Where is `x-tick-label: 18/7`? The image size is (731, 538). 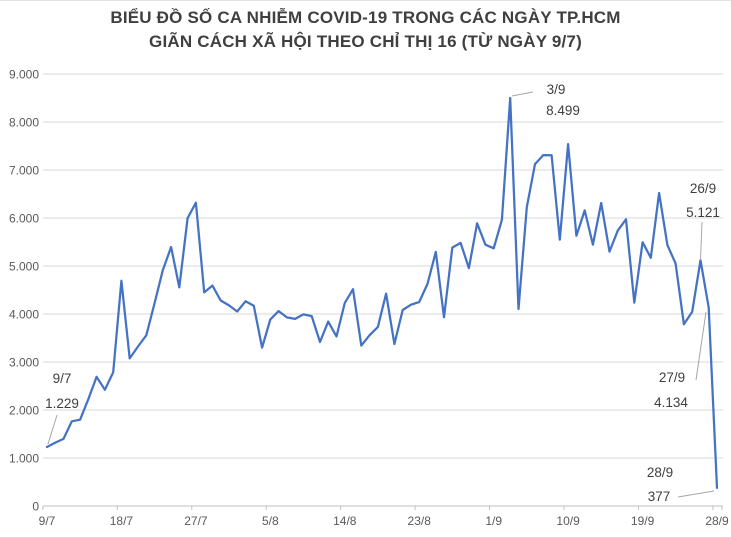
x-tick-label: 18/7 is located at coordinates (122, 521).